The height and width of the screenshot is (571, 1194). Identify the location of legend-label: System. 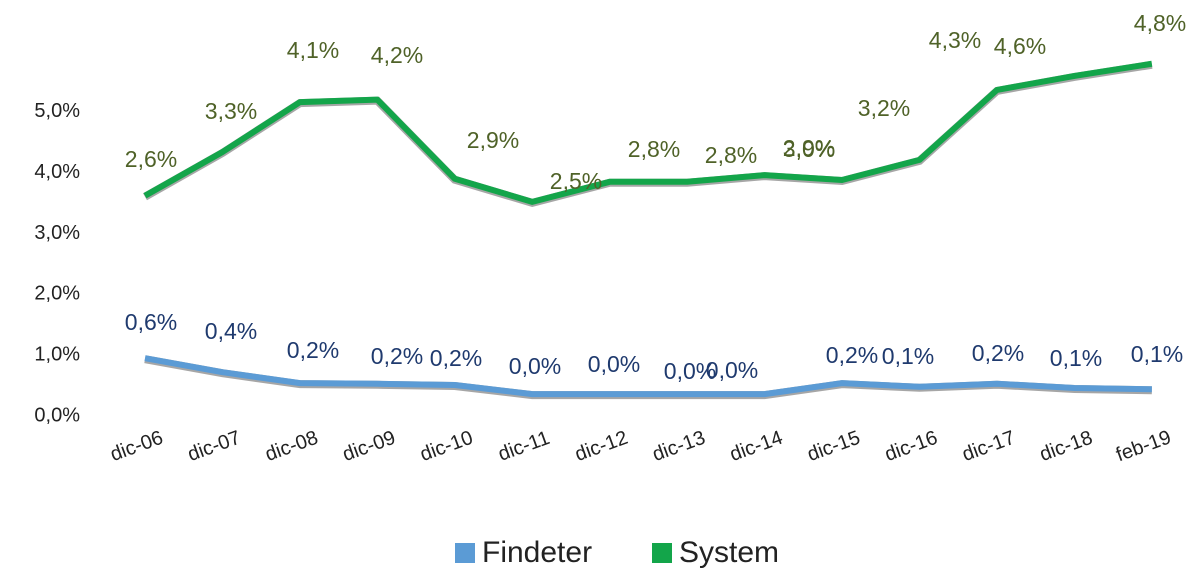
(729, 552).